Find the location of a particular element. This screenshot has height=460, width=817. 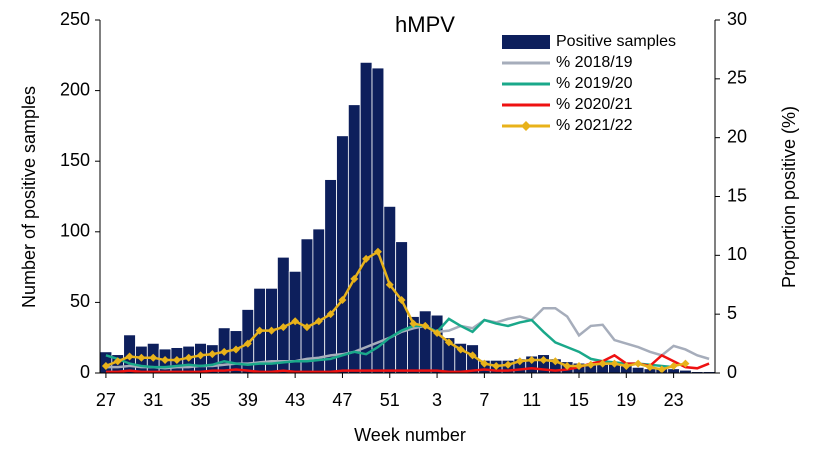

x-tick-label: 51 is located at coordinates (390, 400).